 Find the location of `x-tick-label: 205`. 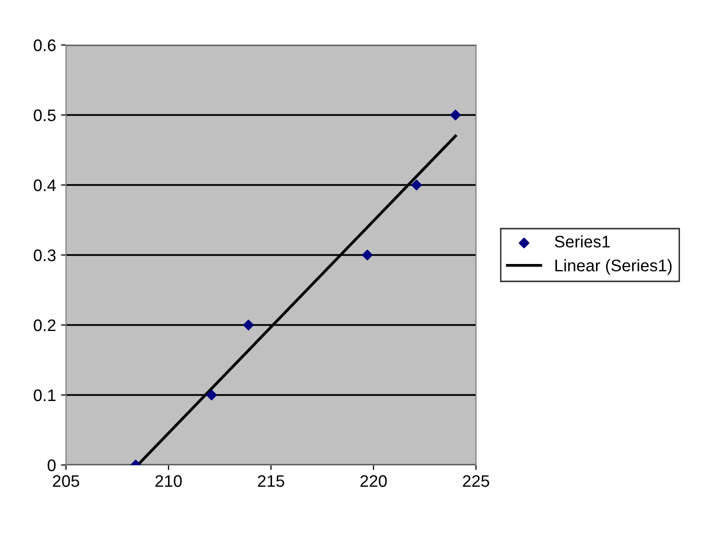

x-tick-label: 205 is located at coordinates (66, 481).